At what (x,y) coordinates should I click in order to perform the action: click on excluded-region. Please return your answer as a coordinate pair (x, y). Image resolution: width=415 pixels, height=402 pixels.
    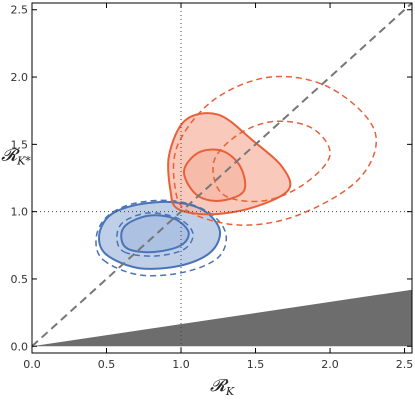
    Looking at the image, I should click on (222, 318).